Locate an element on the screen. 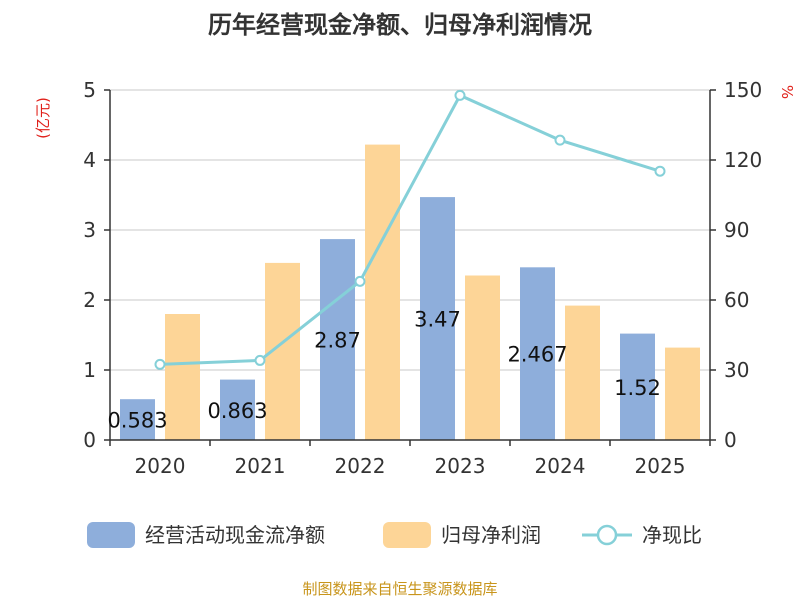 This screenshot has height=600, width=800. data-label: 2.467 is located at coordinates (537, 355).